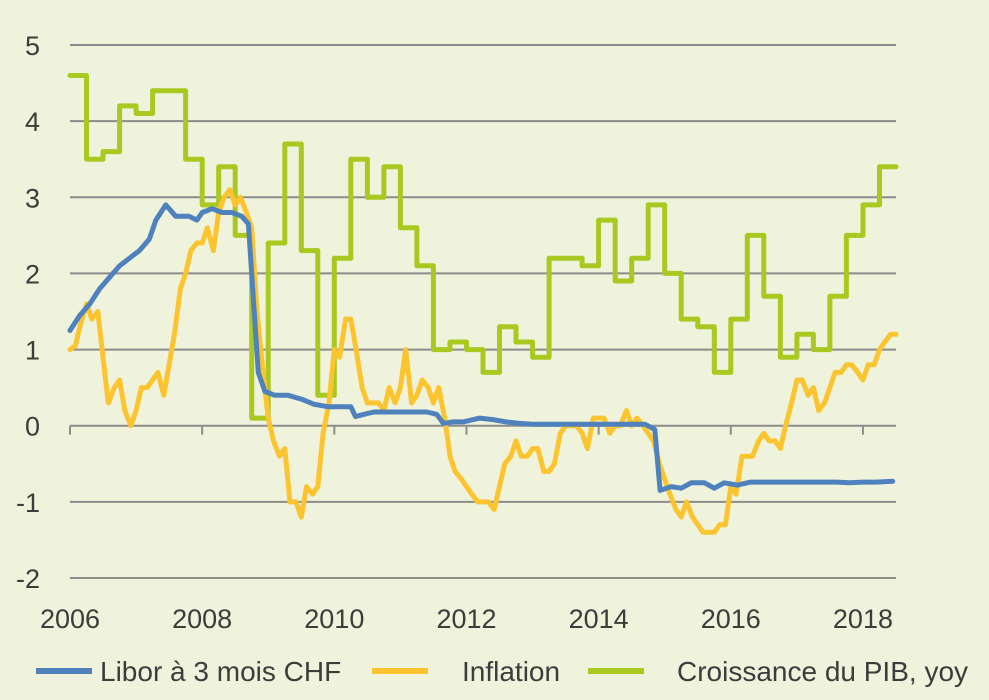  What do you see at coordinates (28, 312) in the screenshot?
I see `y-axis-labels: -2 -1 0 1 2 3 4 5` at bounding box center [28, 312].